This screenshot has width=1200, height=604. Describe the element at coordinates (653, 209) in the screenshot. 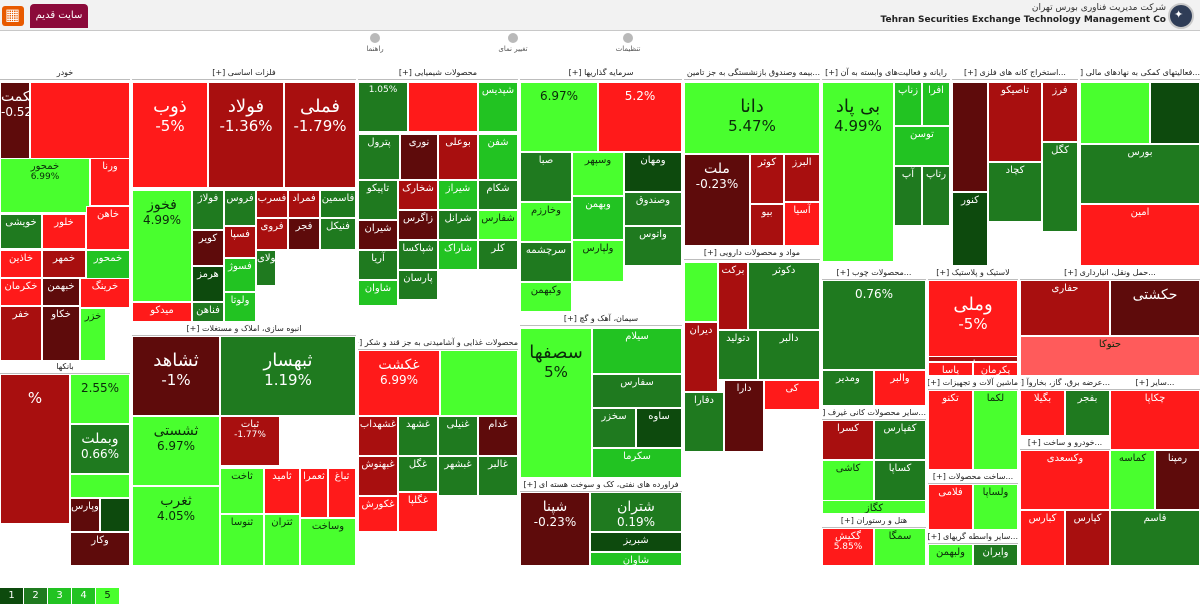

I see `stock-tile: وصندوق` at that location.